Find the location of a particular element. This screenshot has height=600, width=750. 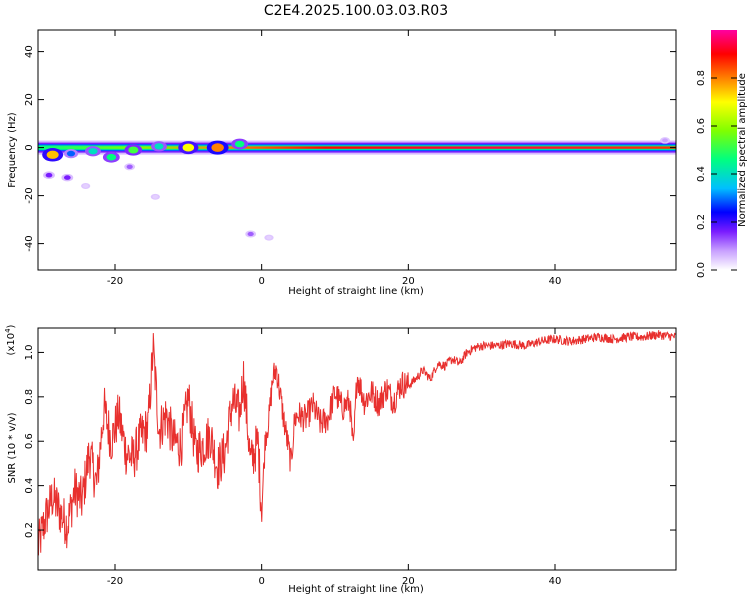

colorbar-tick-label: 0.2 is located at coordinates (701, 222).